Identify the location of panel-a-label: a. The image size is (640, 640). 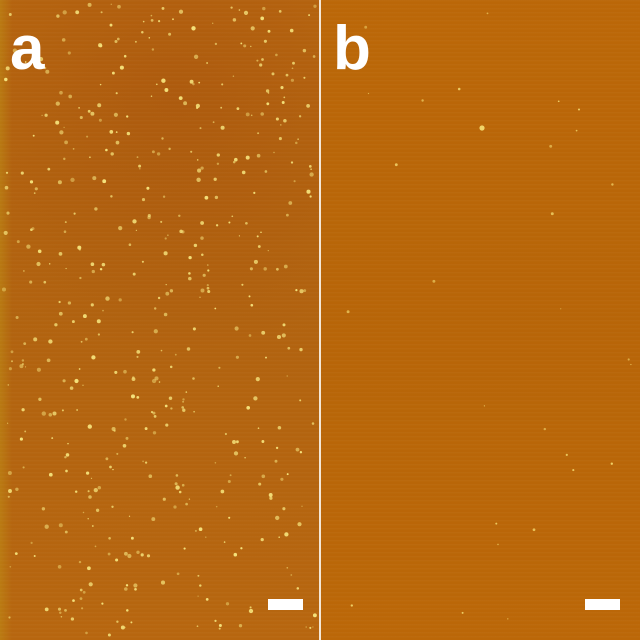
(27, 48).